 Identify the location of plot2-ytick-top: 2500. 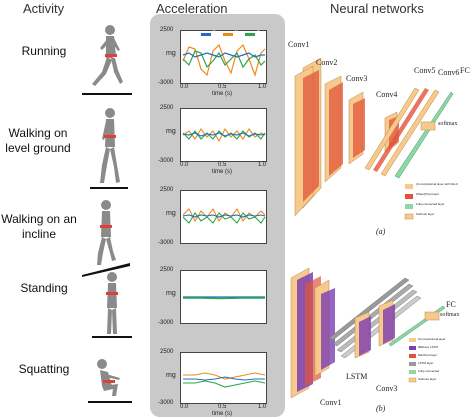
(167, 108).